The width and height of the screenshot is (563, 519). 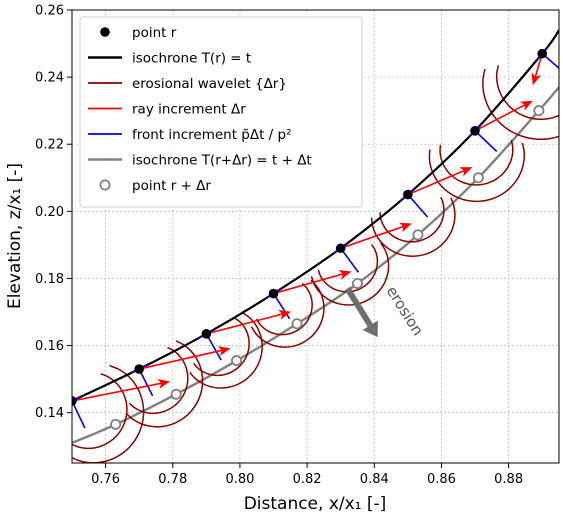 What do you see at coordinates (441, 479) in the screenshot?
I see `x-tick-label: 0.86` at bounding box center [441, 479].